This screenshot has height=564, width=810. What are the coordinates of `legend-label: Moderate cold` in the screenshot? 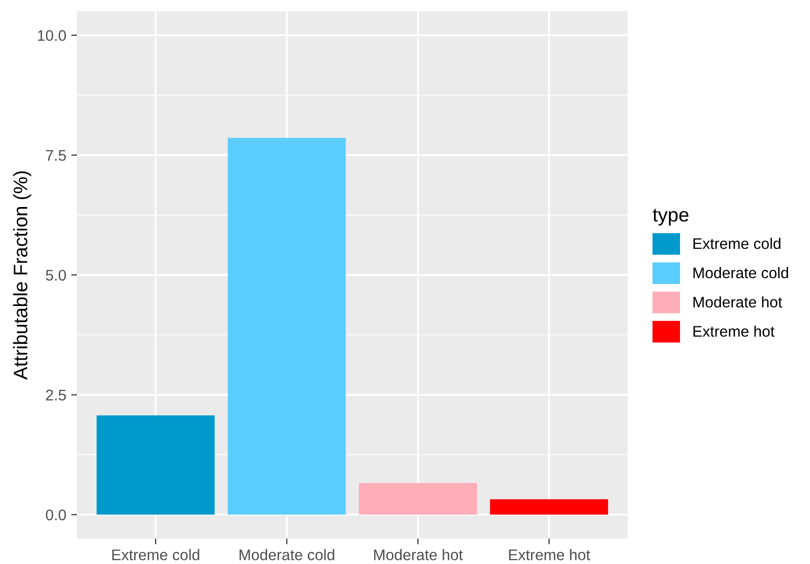 It's located at (740, 272).